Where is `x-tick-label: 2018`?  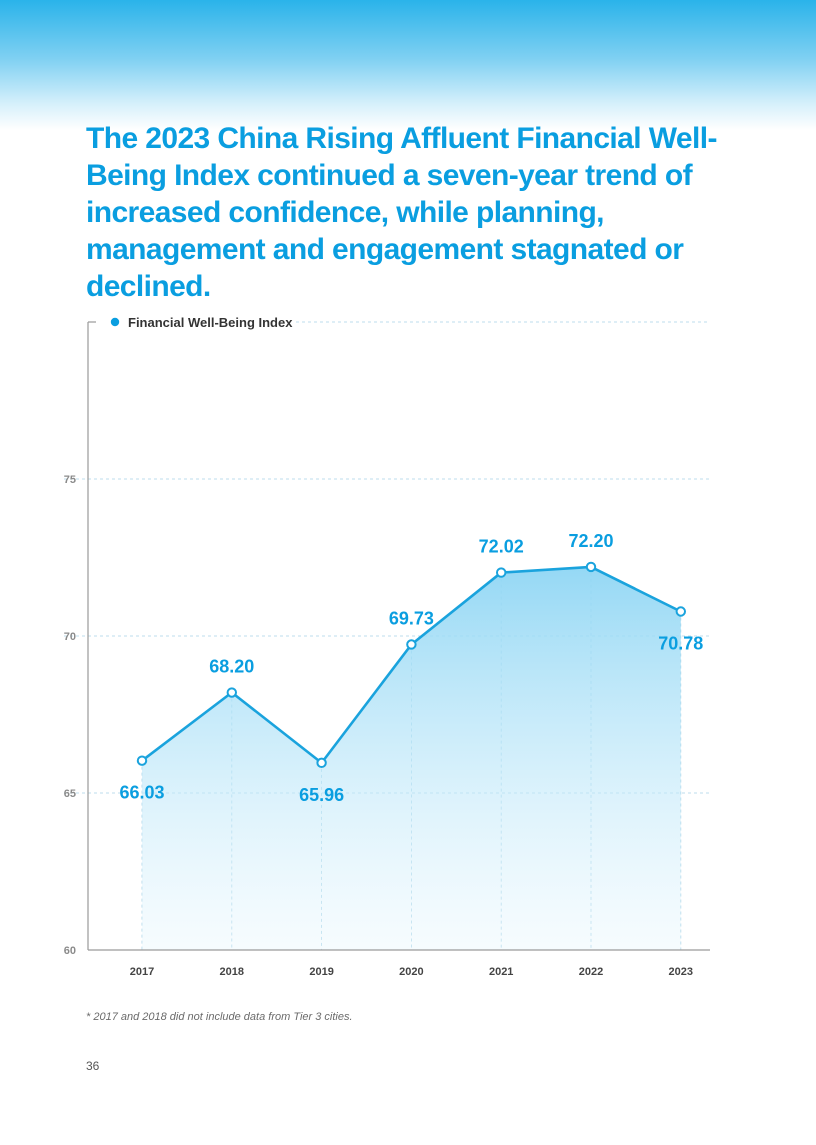
x-tick-label: 2018 is located at coordinates (232, 972).